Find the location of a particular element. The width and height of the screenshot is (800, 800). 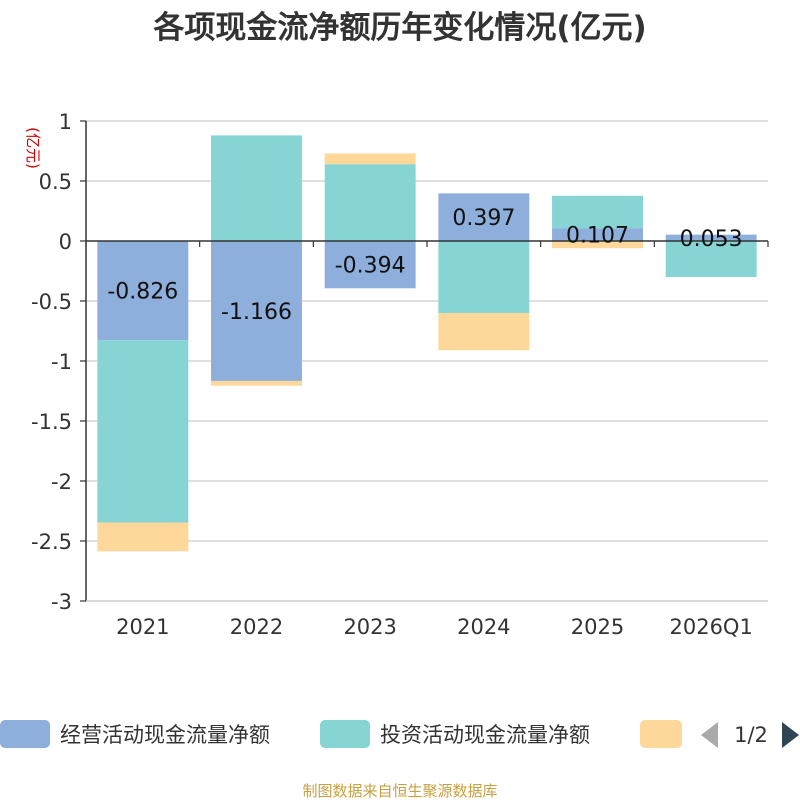

data-label: -0.394 is located at coordinates (370, 266).